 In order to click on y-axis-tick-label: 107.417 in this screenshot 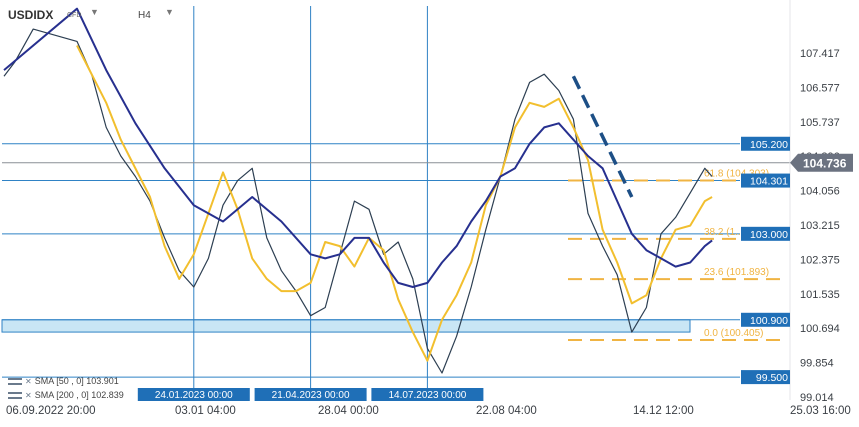, I will do `click(820, 54)`.